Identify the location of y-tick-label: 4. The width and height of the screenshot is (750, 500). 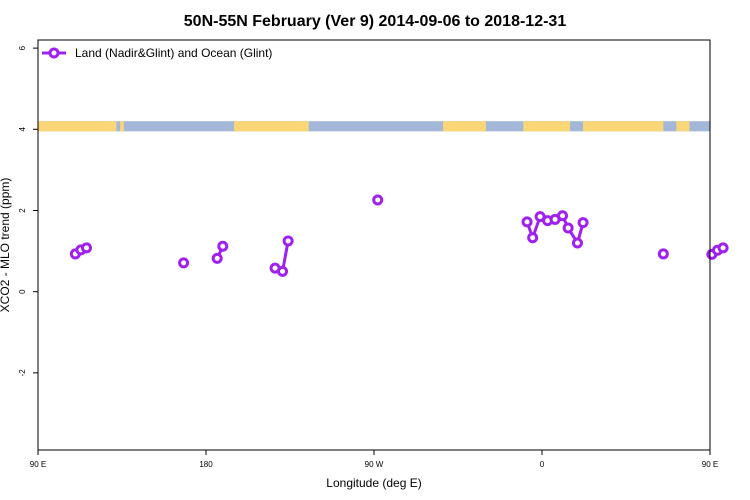
(22, 129).